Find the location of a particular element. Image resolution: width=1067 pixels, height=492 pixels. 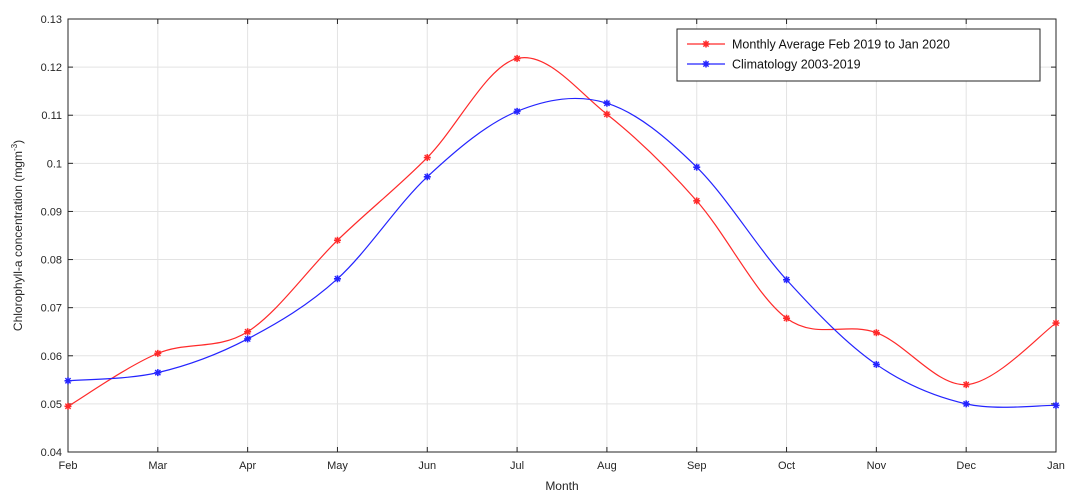

y-tick-label: 0.05 is located at coordinates (51, 405).